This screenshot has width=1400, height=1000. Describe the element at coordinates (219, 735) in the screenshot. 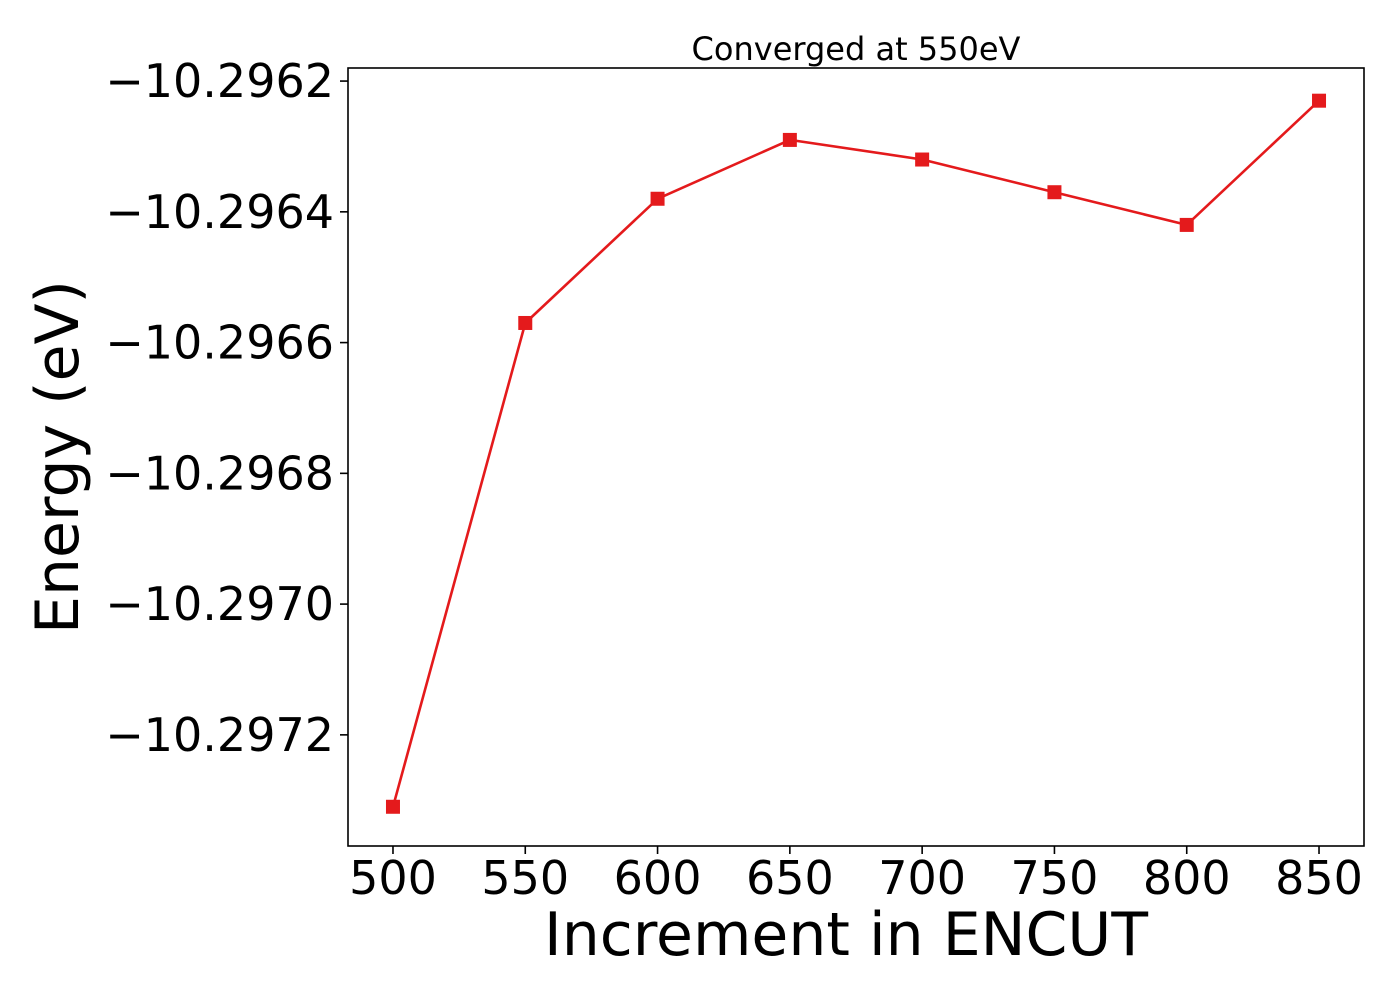

I see `y-tick-label: −10.2972` at that location.